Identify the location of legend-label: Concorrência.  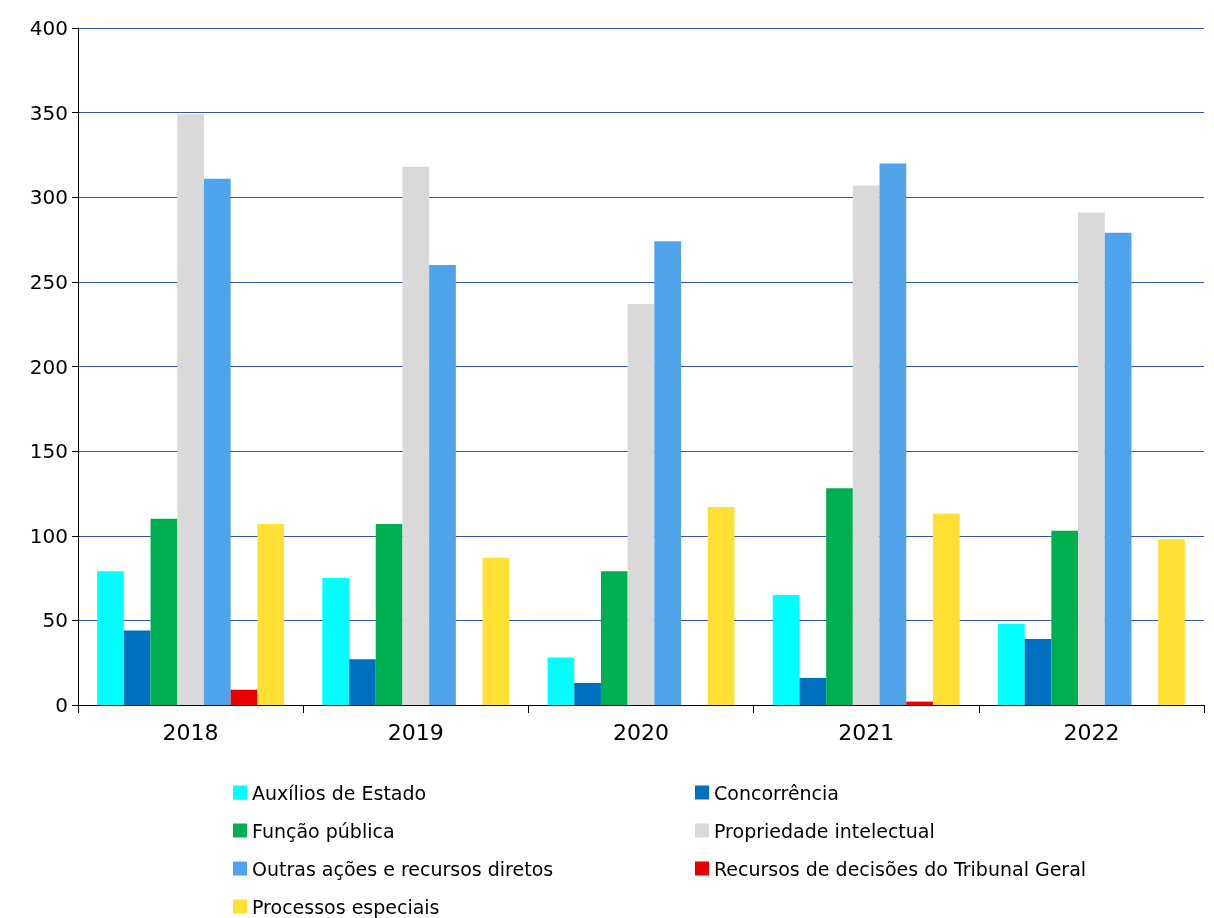
(776, 792).